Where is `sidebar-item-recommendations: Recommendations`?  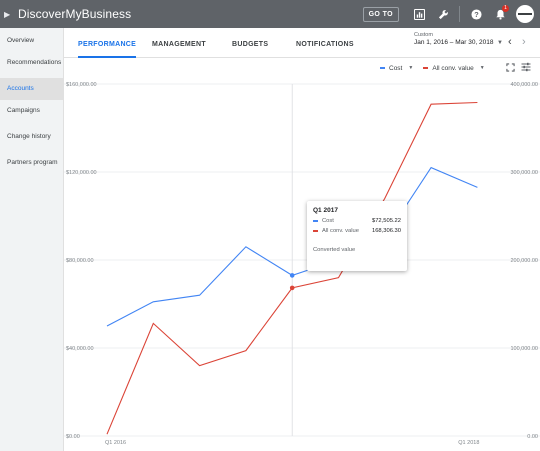
sidebar-item-recommendations: Recommendations is located at coordinates (34, 62).